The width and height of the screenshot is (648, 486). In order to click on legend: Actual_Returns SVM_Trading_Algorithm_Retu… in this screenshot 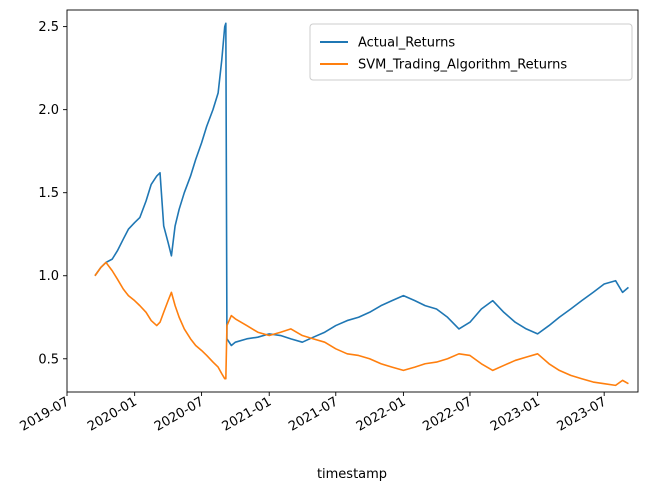, I will do `click(471, 52)`.